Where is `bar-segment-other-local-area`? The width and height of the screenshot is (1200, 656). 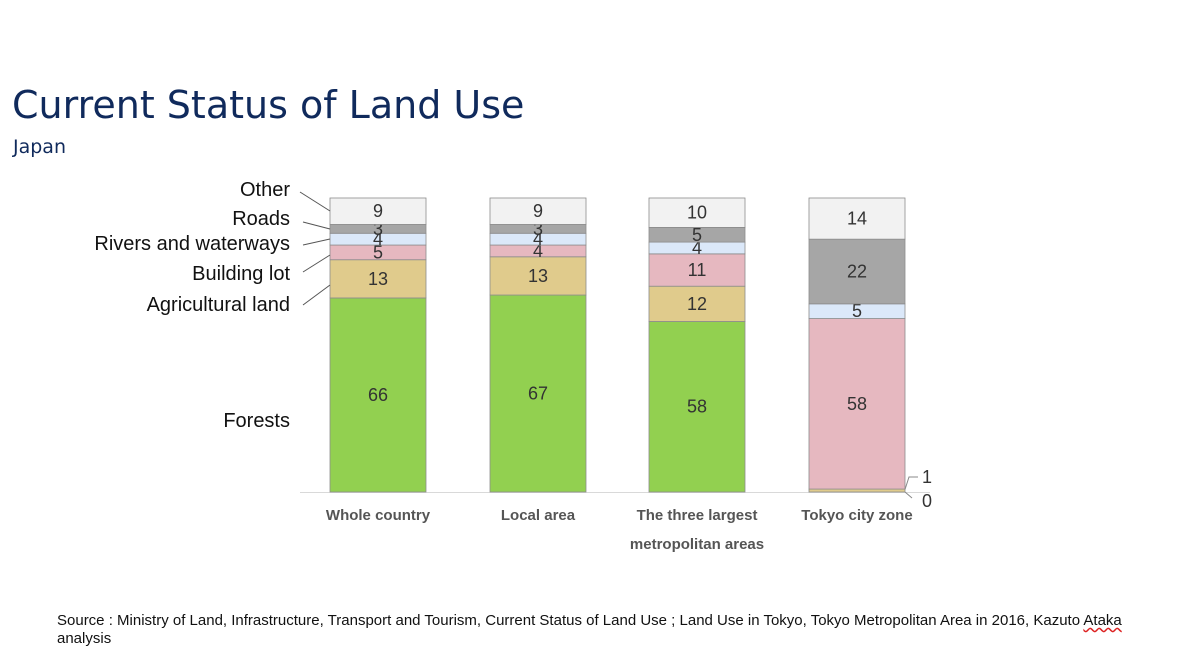
bar-segment-other-local-area is located at coordinates (538, 211).